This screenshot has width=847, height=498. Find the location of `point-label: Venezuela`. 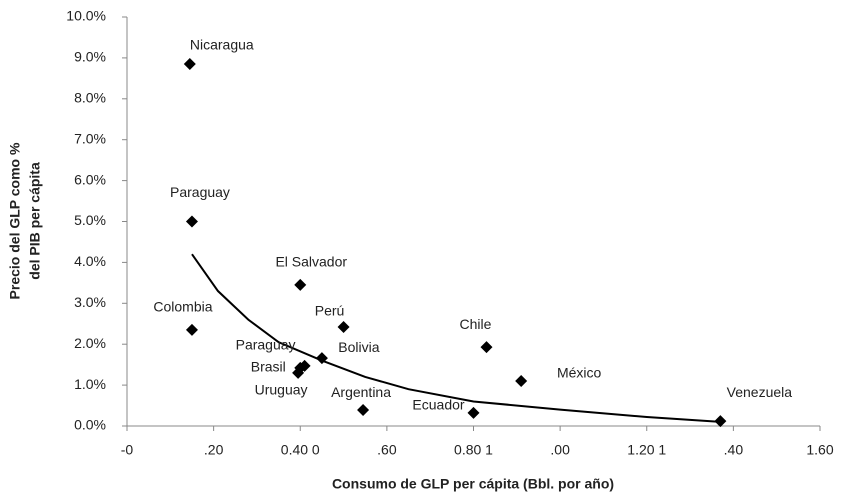

point-label: Venezuela is located at coordinates (760, 392).